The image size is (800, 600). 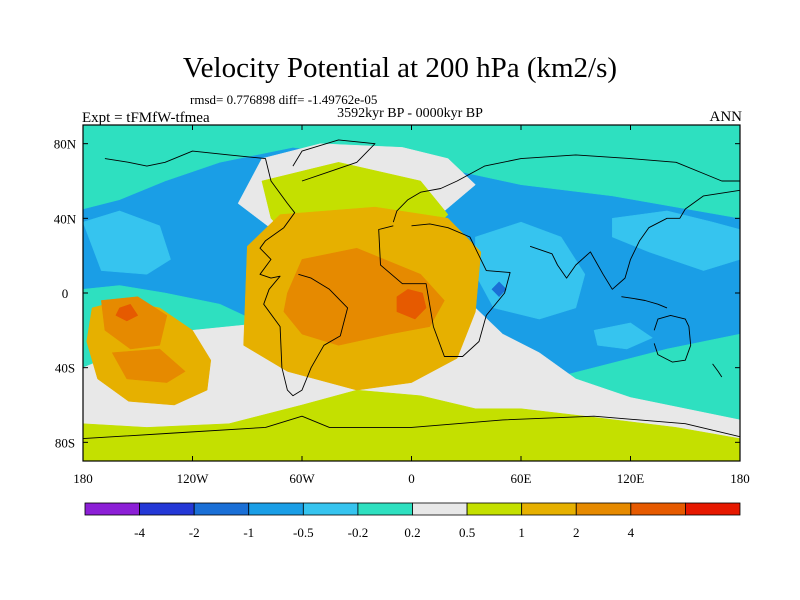 I want to click on y-tick-label-2: 0, so click(x=65, y=293).